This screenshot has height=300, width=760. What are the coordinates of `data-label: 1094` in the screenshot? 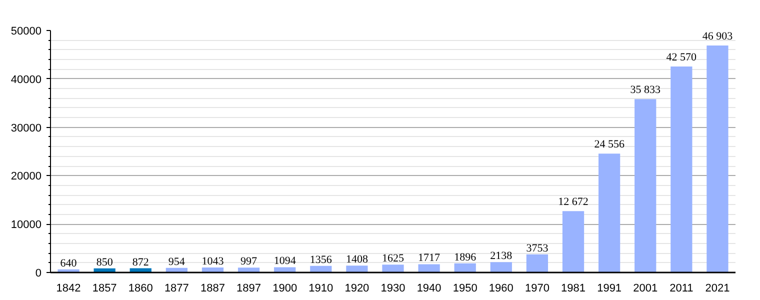 It's located at (285, 261).